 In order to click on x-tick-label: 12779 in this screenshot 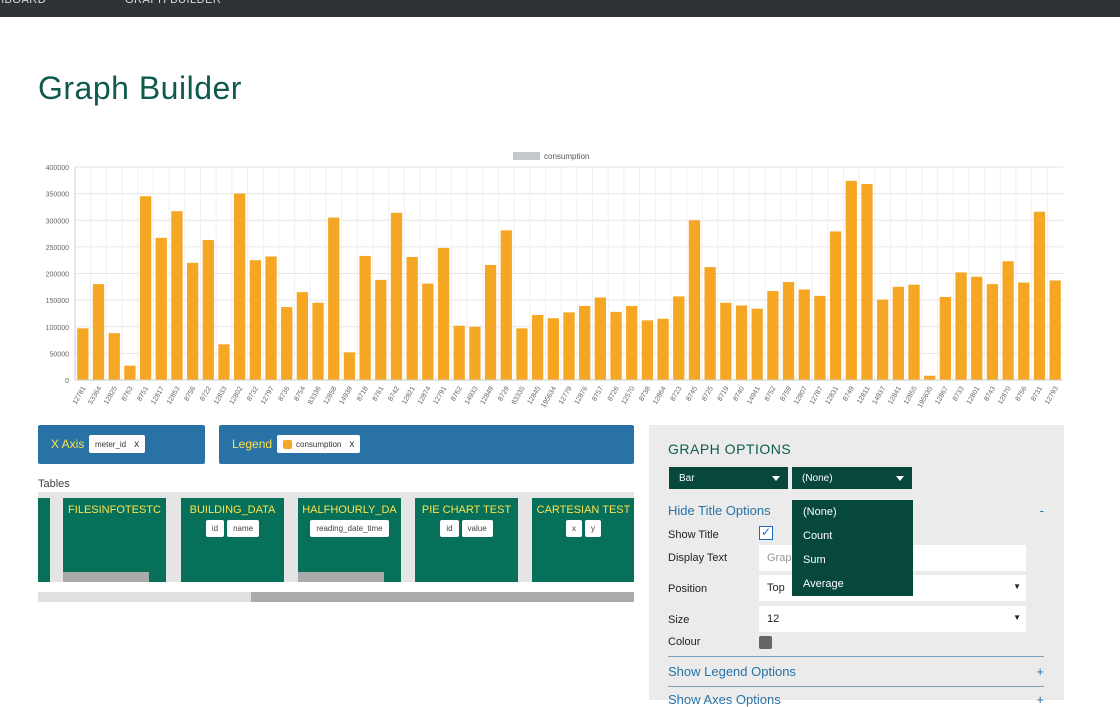, I will do `click(566, 395)`.